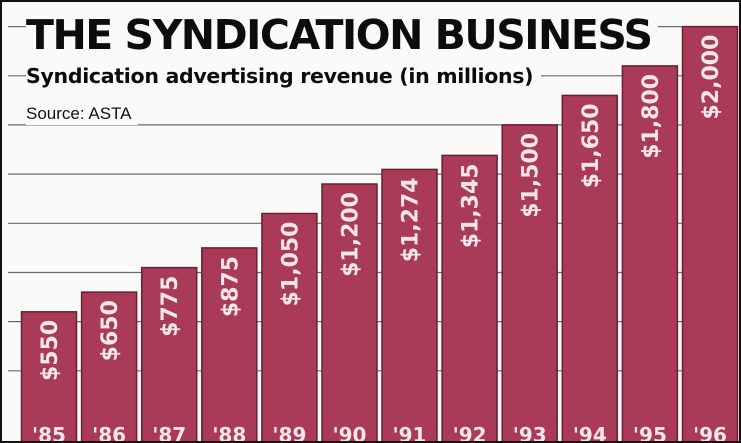 This screenshot has width=741, height=443. Describe the element at coordinates (471, 205) in the screenshot. I see `bar-value-label: $1,345` at that location.